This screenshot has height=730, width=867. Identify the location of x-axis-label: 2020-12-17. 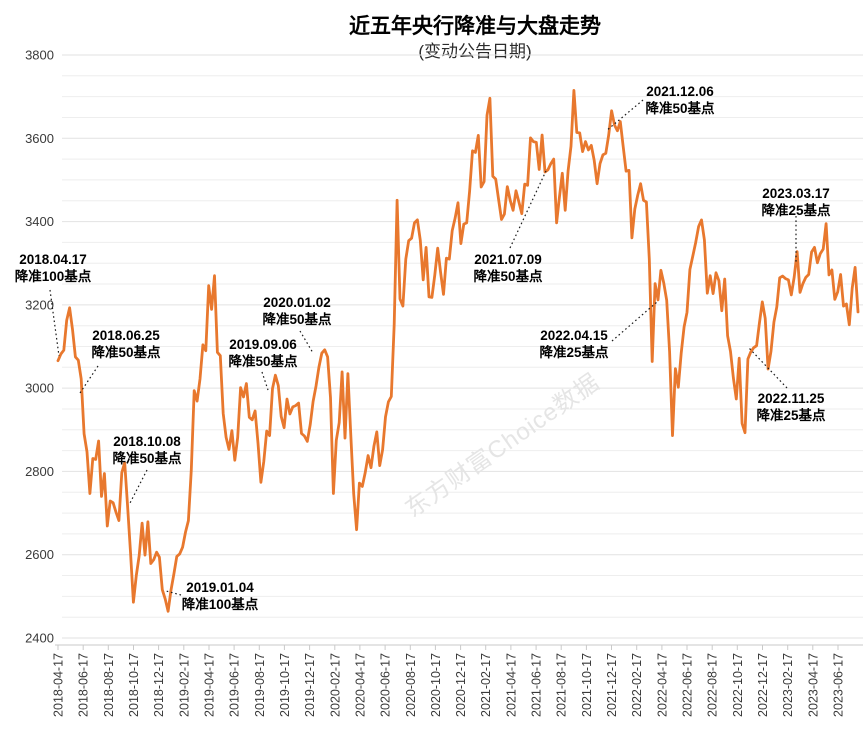
(461, 685).